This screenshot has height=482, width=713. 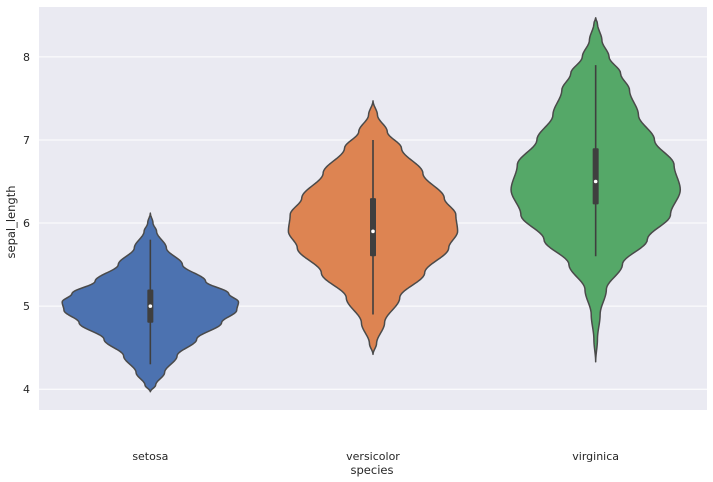 I want to click on y-tick-label: 6, so click(x=26, y=223).